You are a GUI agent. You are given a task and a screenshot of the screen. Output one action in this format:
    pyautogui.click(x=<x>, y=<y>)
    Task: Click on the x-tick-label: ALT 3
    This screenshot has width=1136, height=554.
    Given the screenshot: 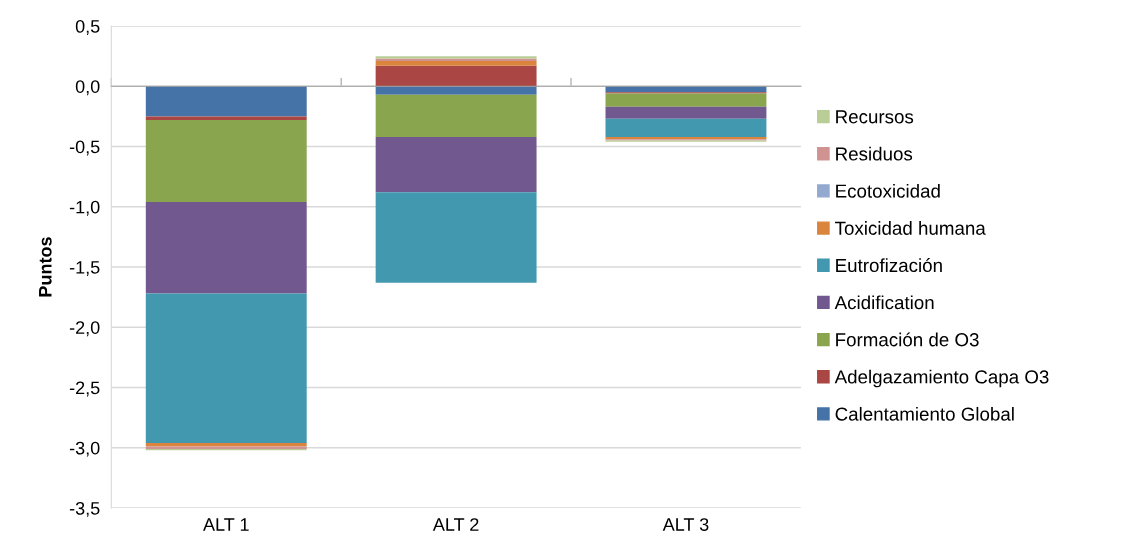 What is the action you would take?
    pyautogui.click(x=685, y=524)
    